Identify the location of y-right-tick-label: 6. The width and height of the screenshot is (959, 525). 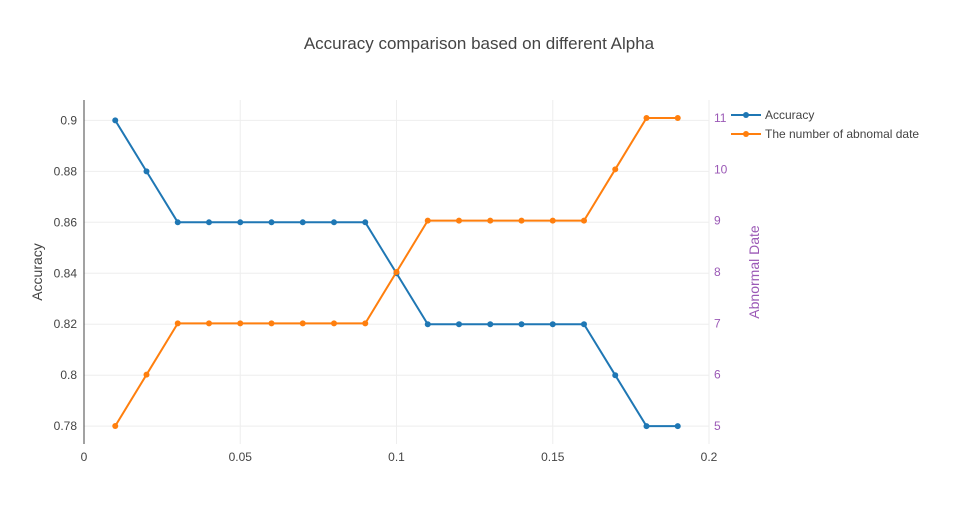
(717, 375).